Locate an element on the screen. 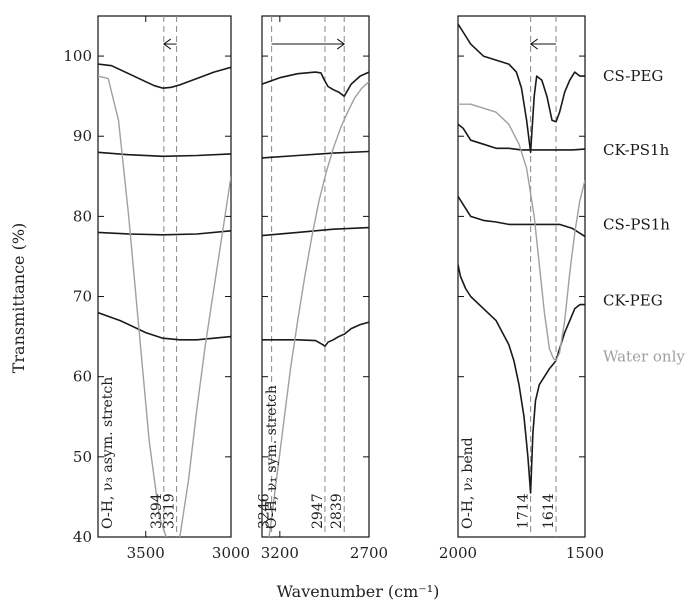 The width and height of the screenshot is (697, 605). panel-frame is located at coordinates (315, 276).